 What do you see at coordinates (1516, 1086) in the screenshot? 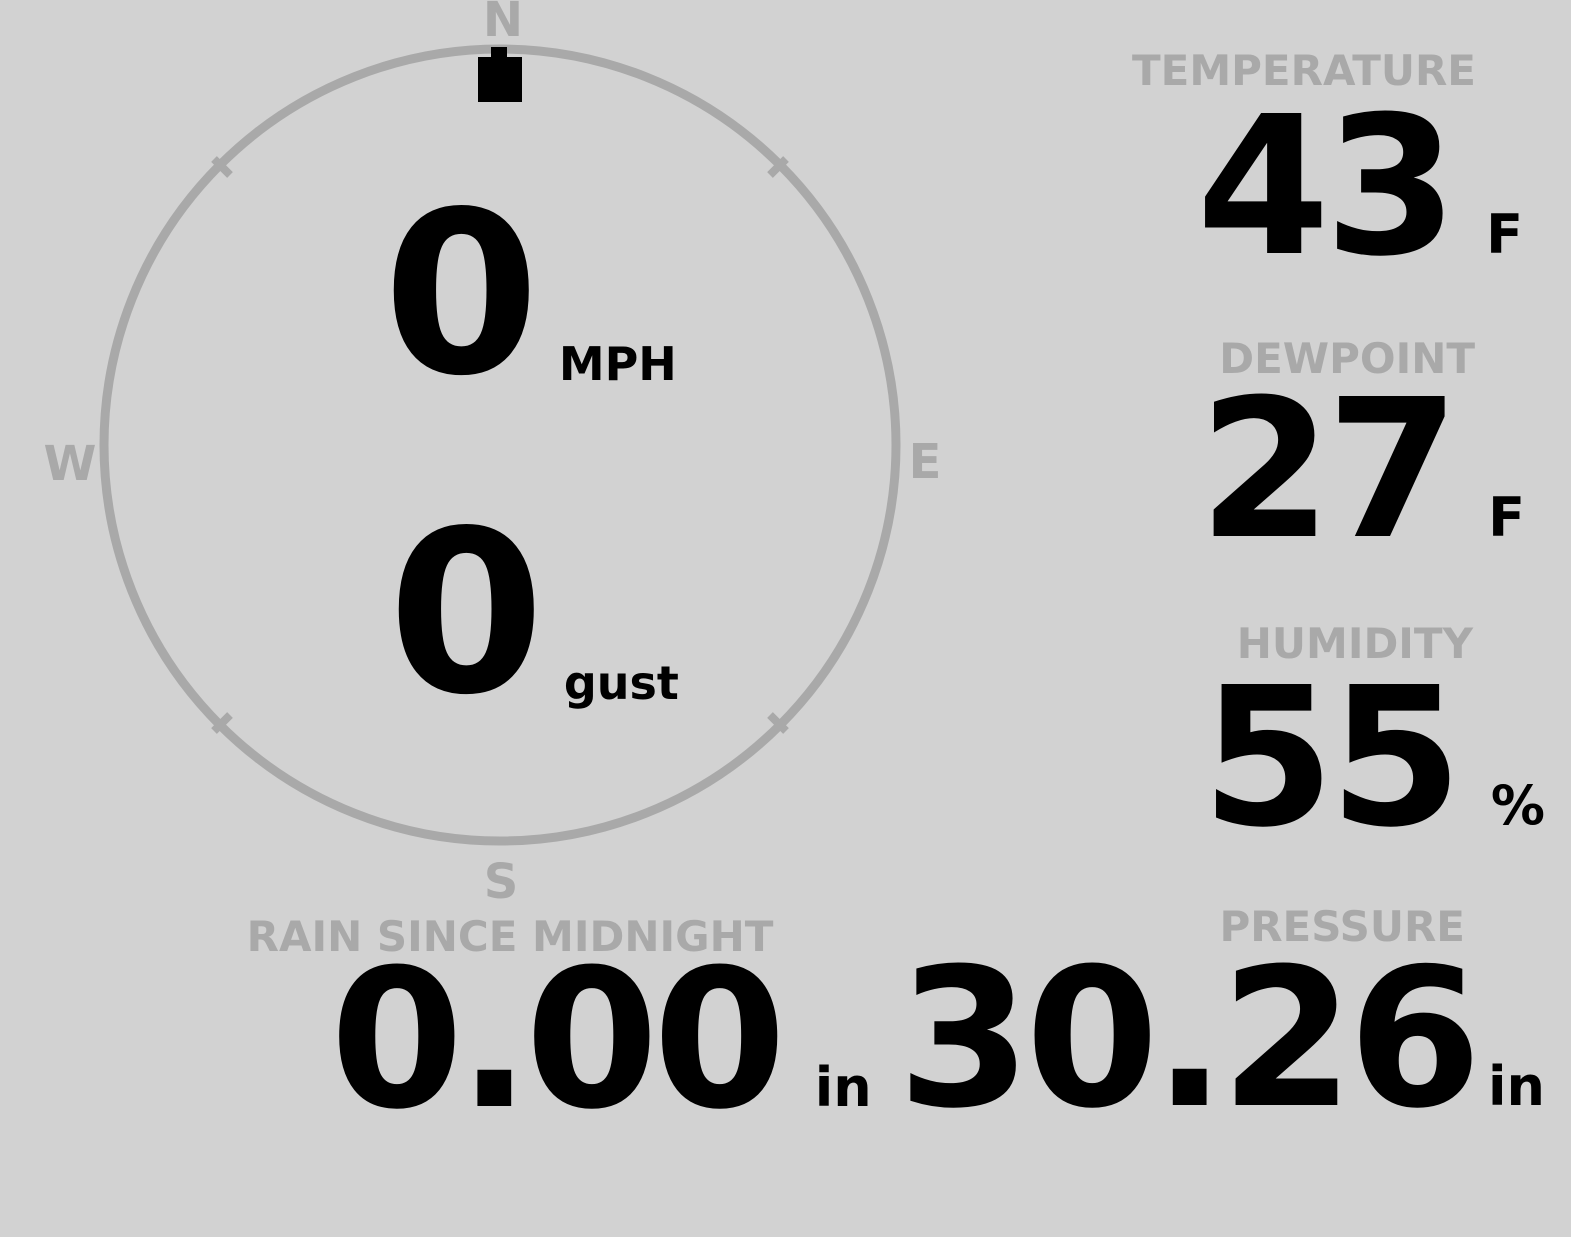
I see `pressure-unit: in` at bounding box center [1516, 1086].